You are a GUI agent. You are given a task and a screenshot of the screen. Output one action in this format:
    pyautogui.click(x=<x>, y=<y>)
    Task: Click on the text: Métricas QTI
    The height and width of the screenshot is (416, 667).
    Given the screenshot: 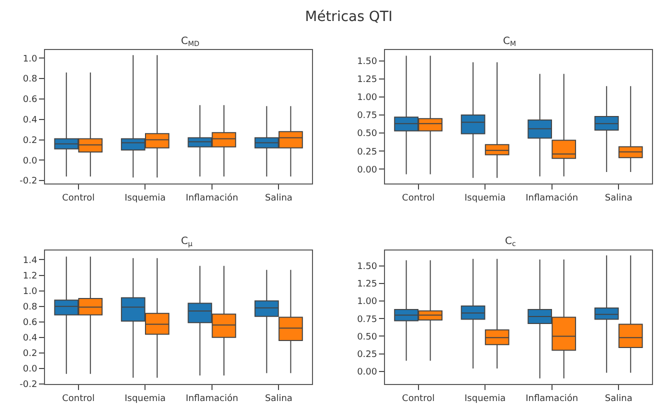 What is the action you would take?
    pyautogui.click(x=349, y=17)
    